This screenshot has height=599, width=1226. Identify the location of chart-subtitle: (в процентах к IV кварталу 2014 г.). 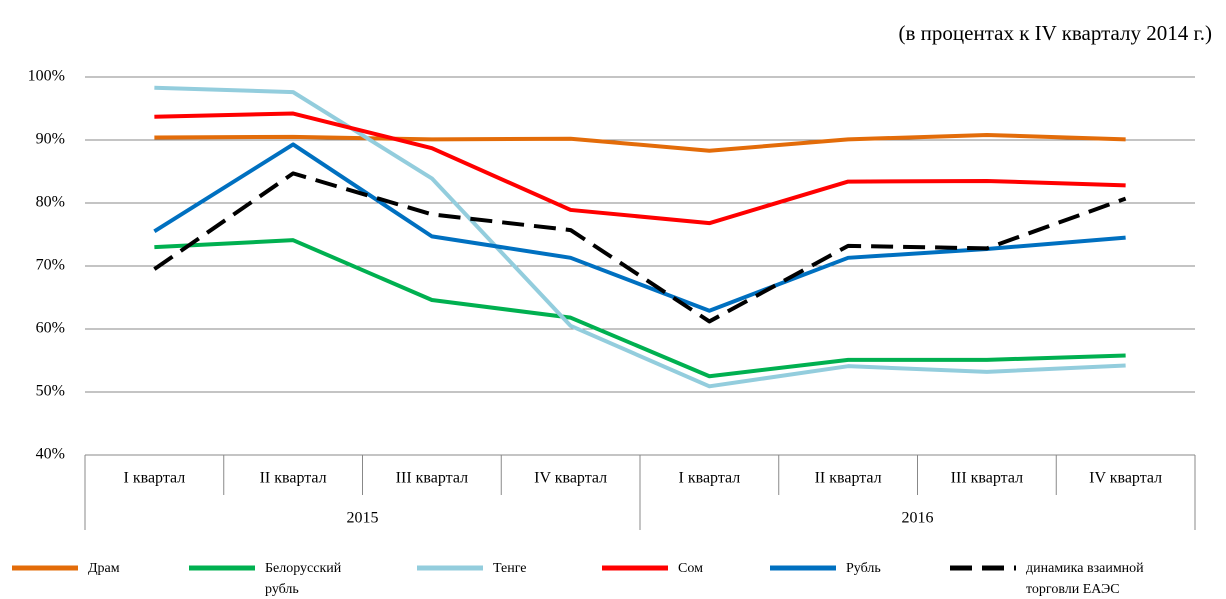
(1055, 33).